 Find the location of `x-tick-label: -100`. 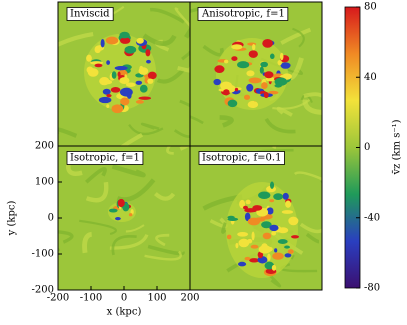

x-tick-label: -100 is located at coordinates (91, 298).